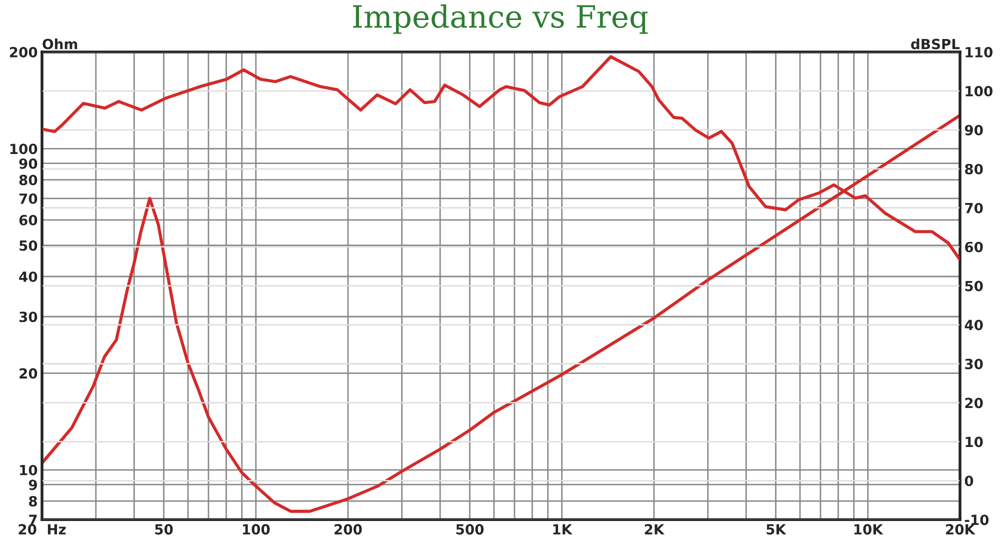 Image resolution: width=1000 pixels, height=547 pixels. Describe the element at coordinates (28, 163) in the screenshot. I see `y-tick-label: 90` at that location.